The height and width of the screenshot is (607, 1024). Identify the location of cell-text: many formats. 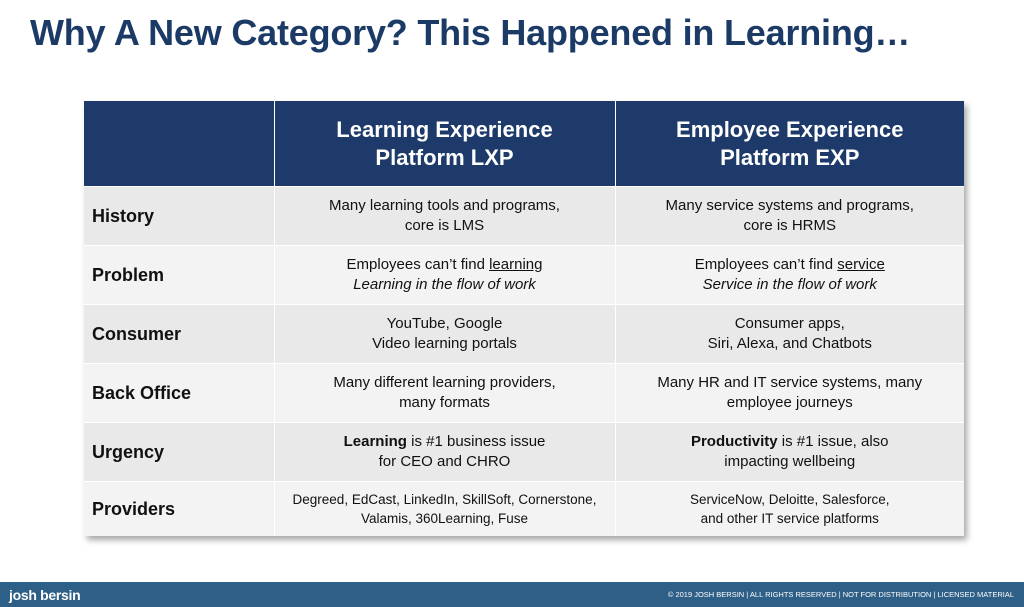
(444, 402).